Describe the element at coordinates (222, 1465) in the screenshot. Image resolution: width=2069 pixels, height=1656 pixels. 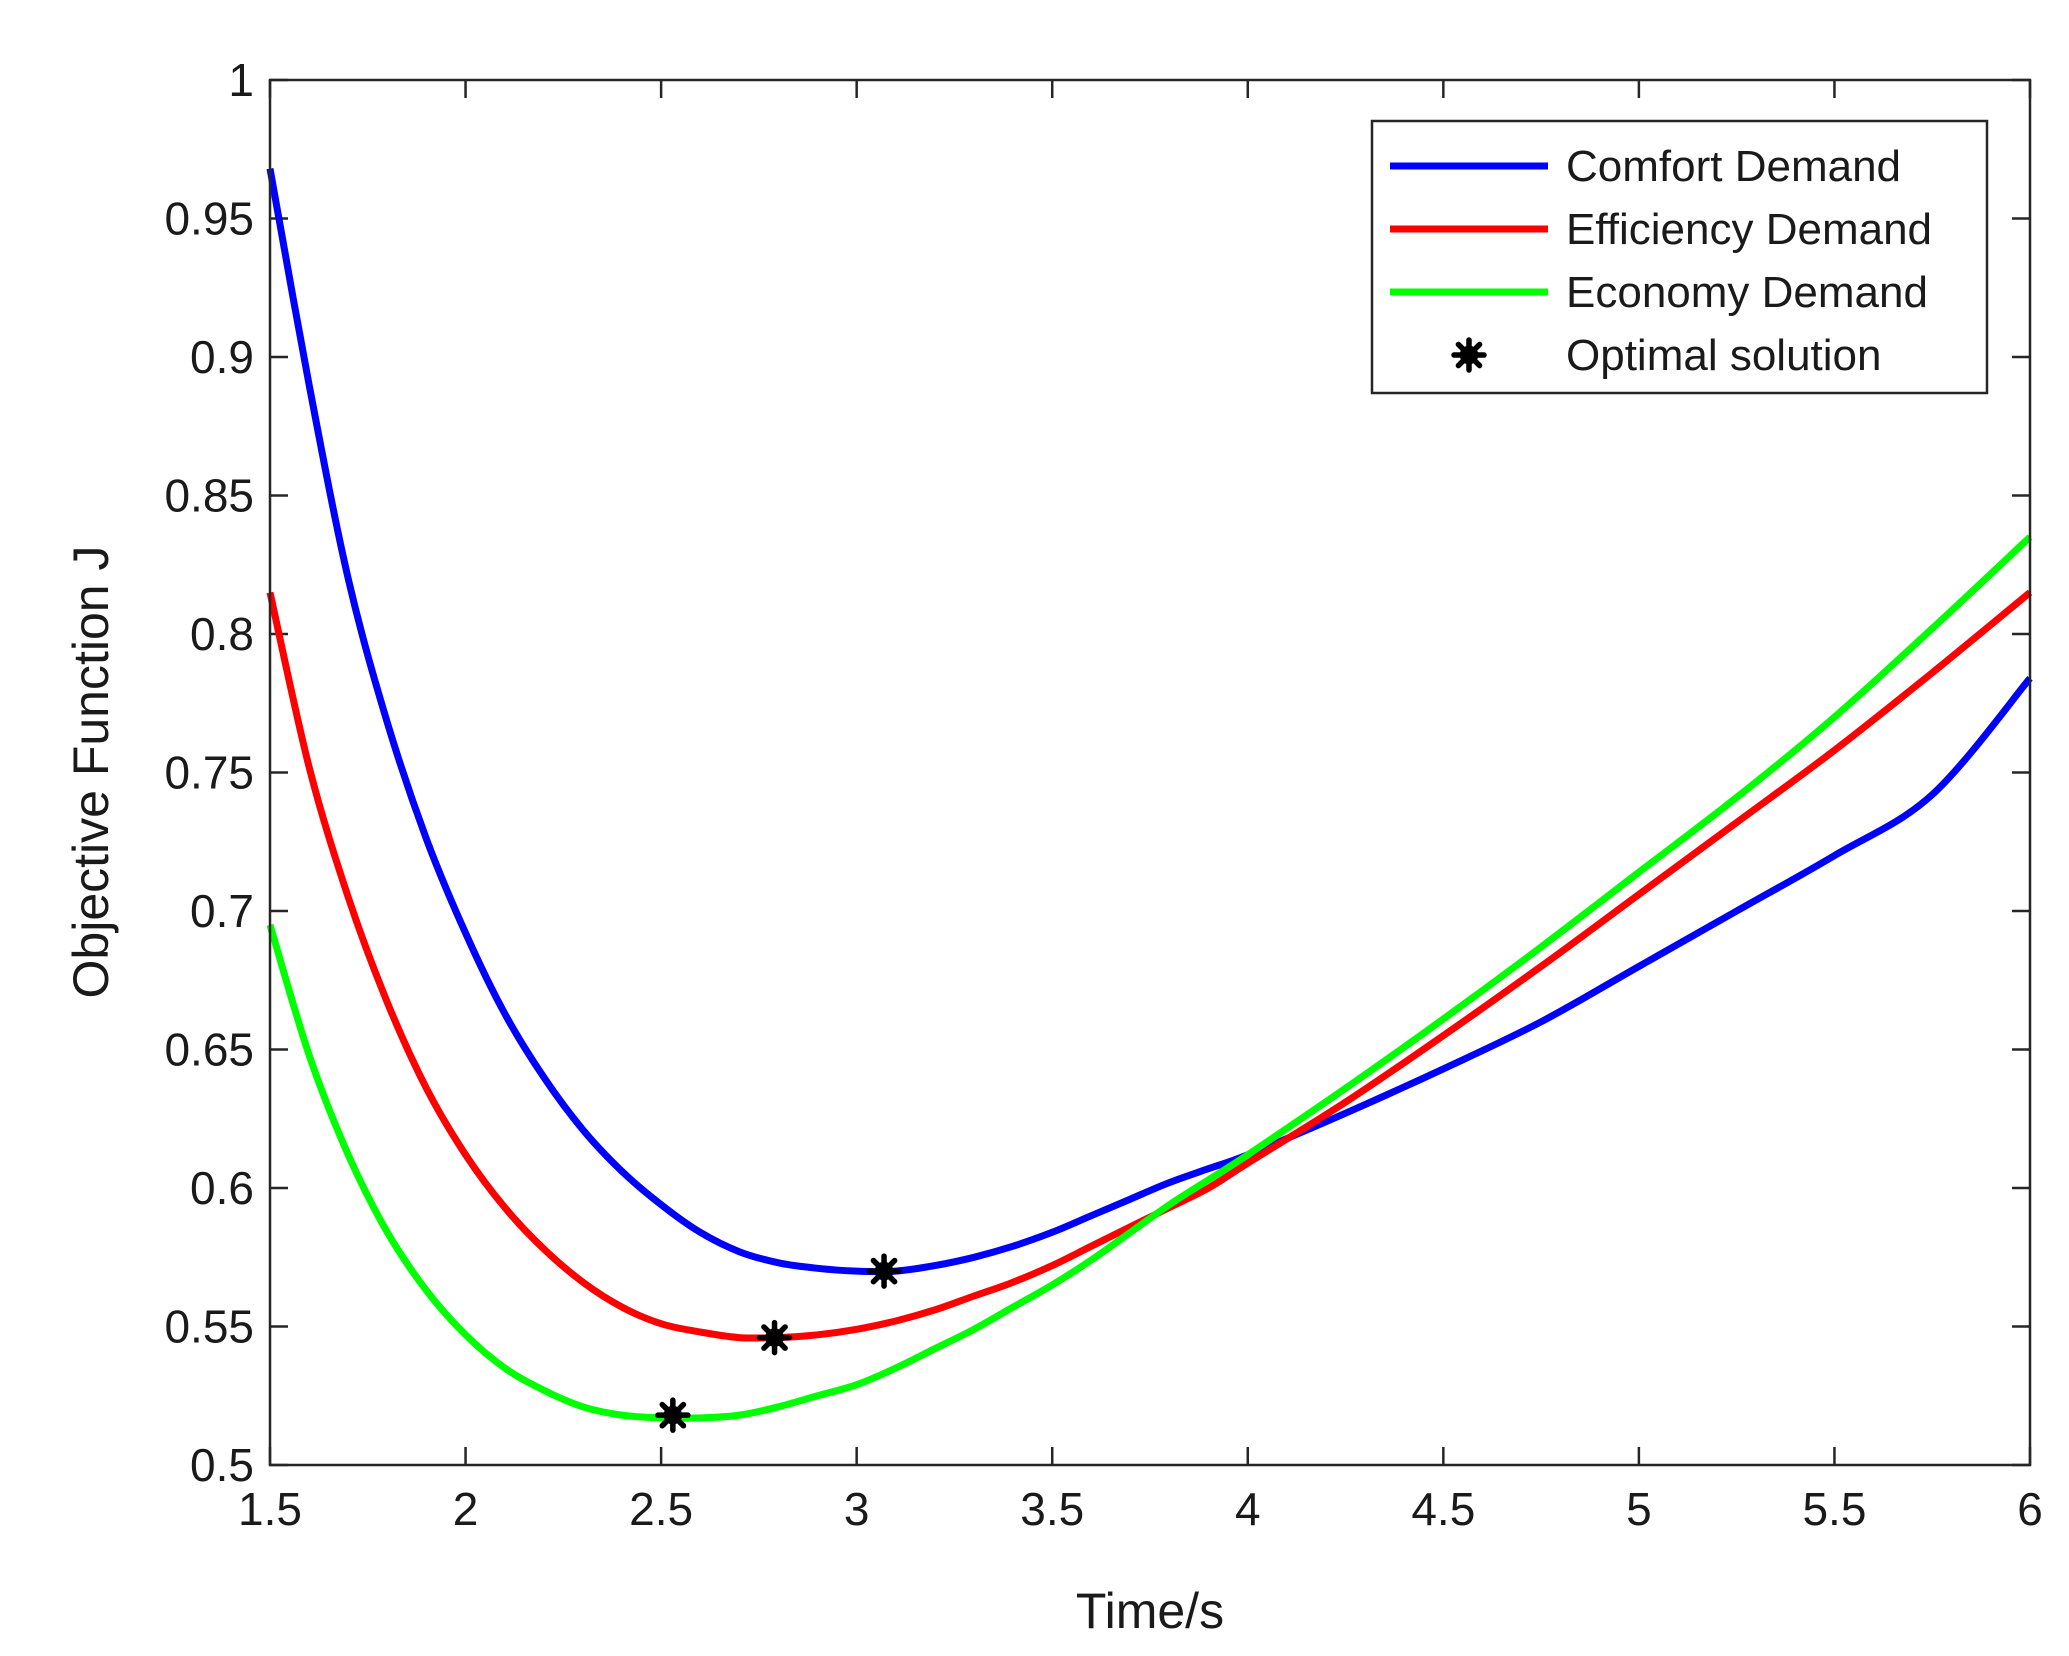
I see `y-tick-label: 0.5` at that location.